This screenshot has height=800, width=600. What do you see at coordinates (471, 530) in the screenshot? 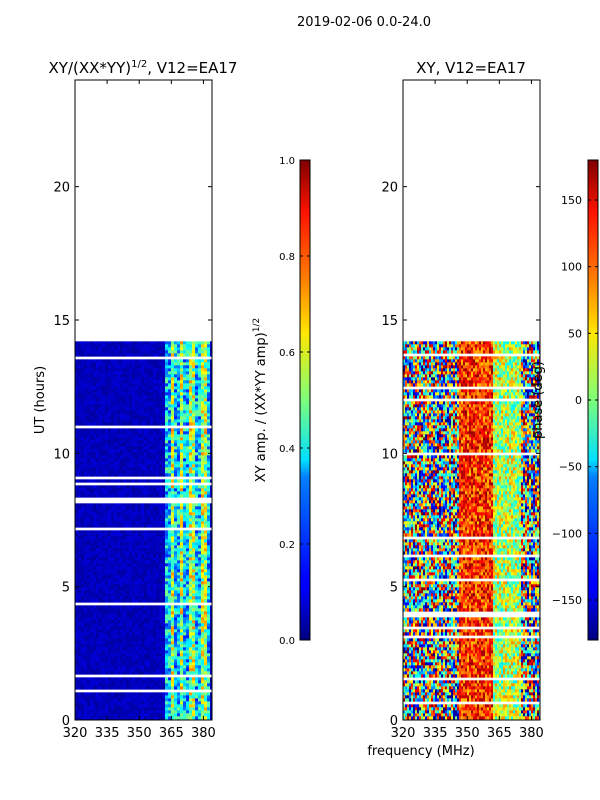
I see `phase-heatmap` at bounding box center [471, 530].